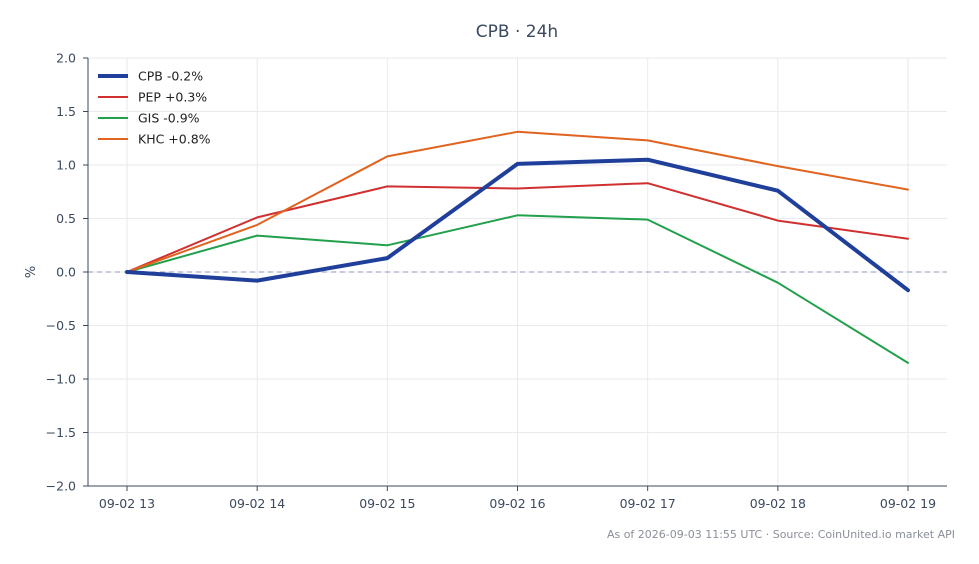  Describe the element at coordinates (778, 503) in the screenshot. I see `x-tick-label: 09-02 18` at that location.